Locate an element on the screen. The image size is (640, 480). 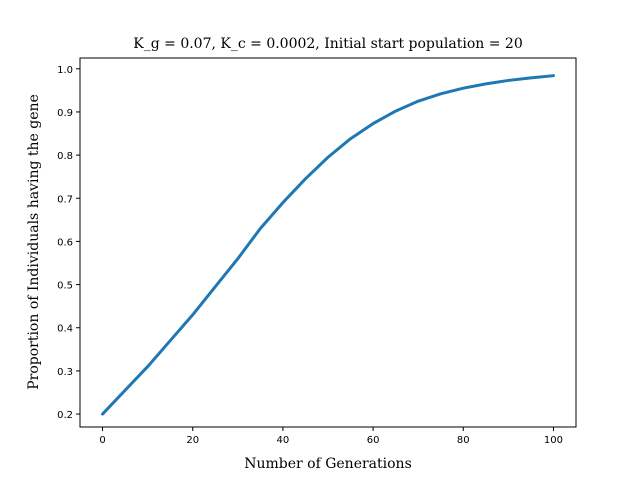
x-tick-label: 0 is located at coordinates (102, 440).